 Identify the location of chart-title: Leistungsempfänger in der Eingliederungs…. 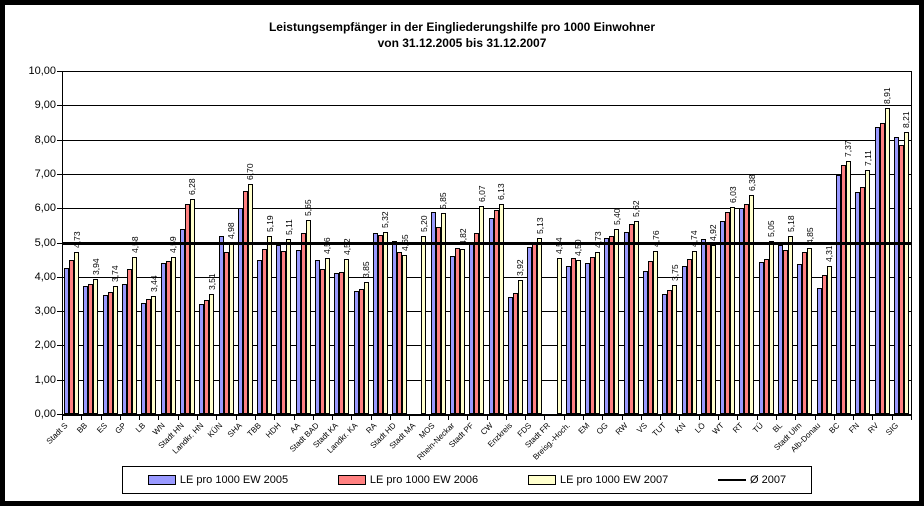
(462, 35).